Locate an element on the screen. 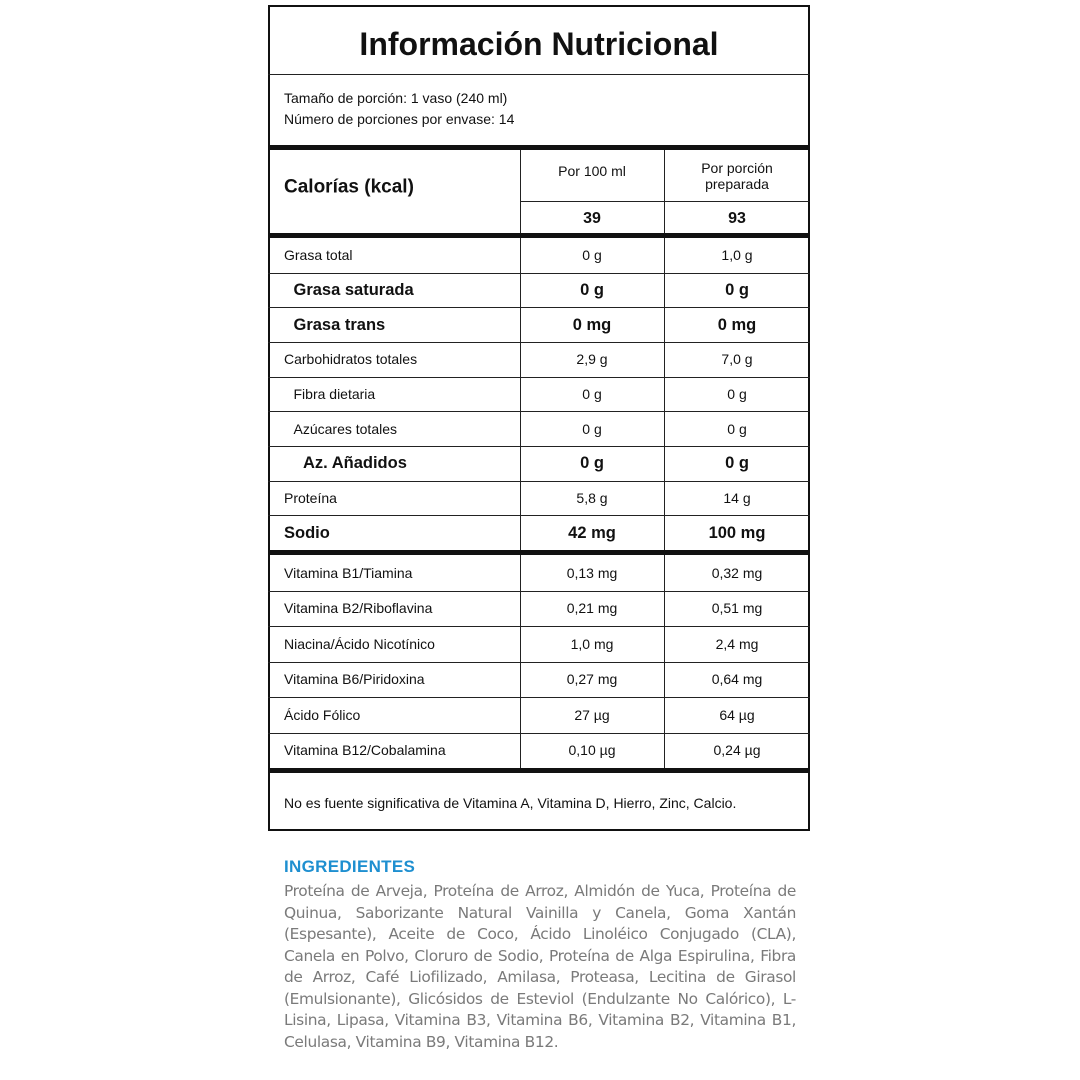 The height and width of the screenshot is (1080, 1080). row-label: Grasa trans is located at coordinates (339, 324).